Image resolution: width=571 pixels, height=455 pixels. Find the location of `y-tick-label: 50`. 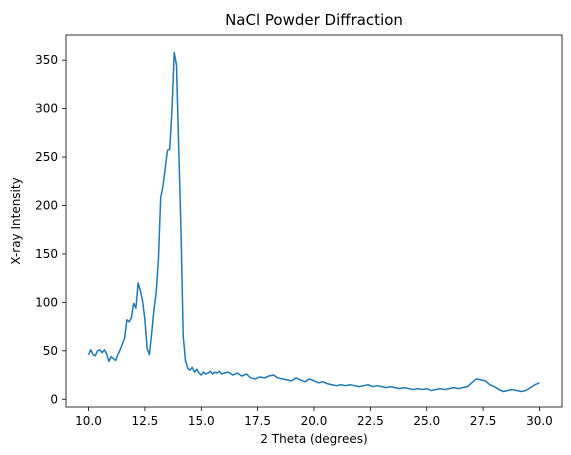

y-tick-label: 50 is located at coordinates (50, 351).